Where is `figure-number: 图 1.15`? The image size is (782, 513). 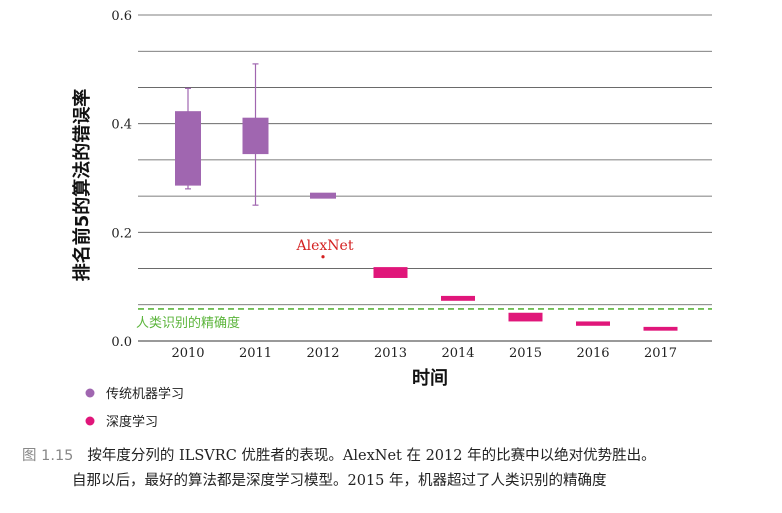 figure-number: 图 1.15 is located at coordinates (48, 456).